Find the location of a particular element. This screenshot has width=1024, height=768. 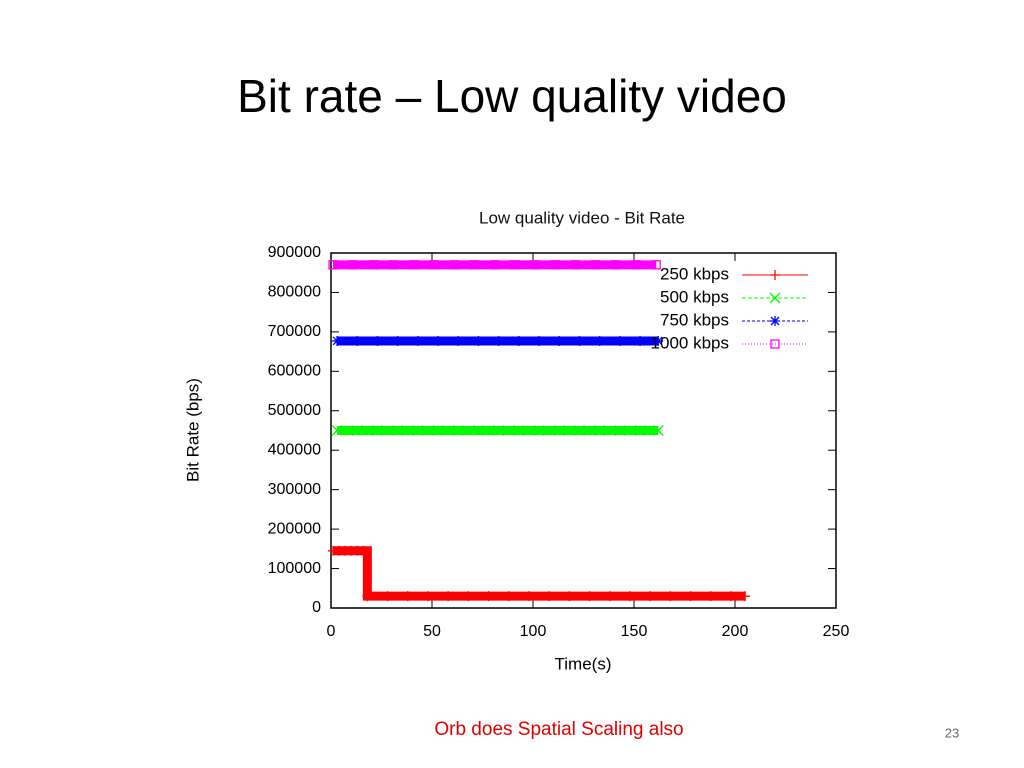

y-axis-label: Bit Rate (bps) is located at coordinates (192, 430).